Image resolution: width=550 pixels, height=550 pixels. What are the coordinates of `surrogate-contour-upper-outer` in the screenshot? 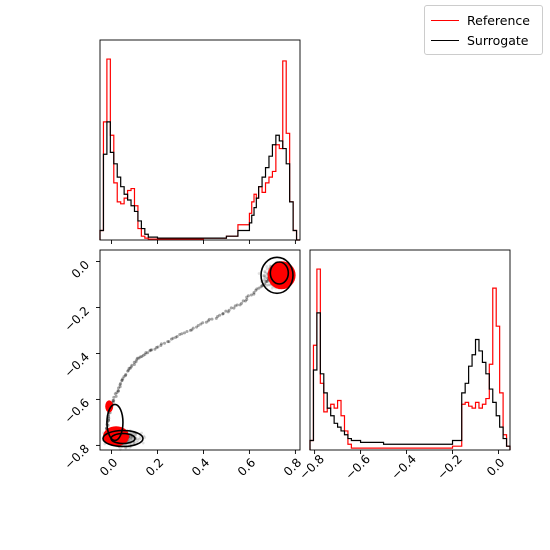 It's located at (277, 275).